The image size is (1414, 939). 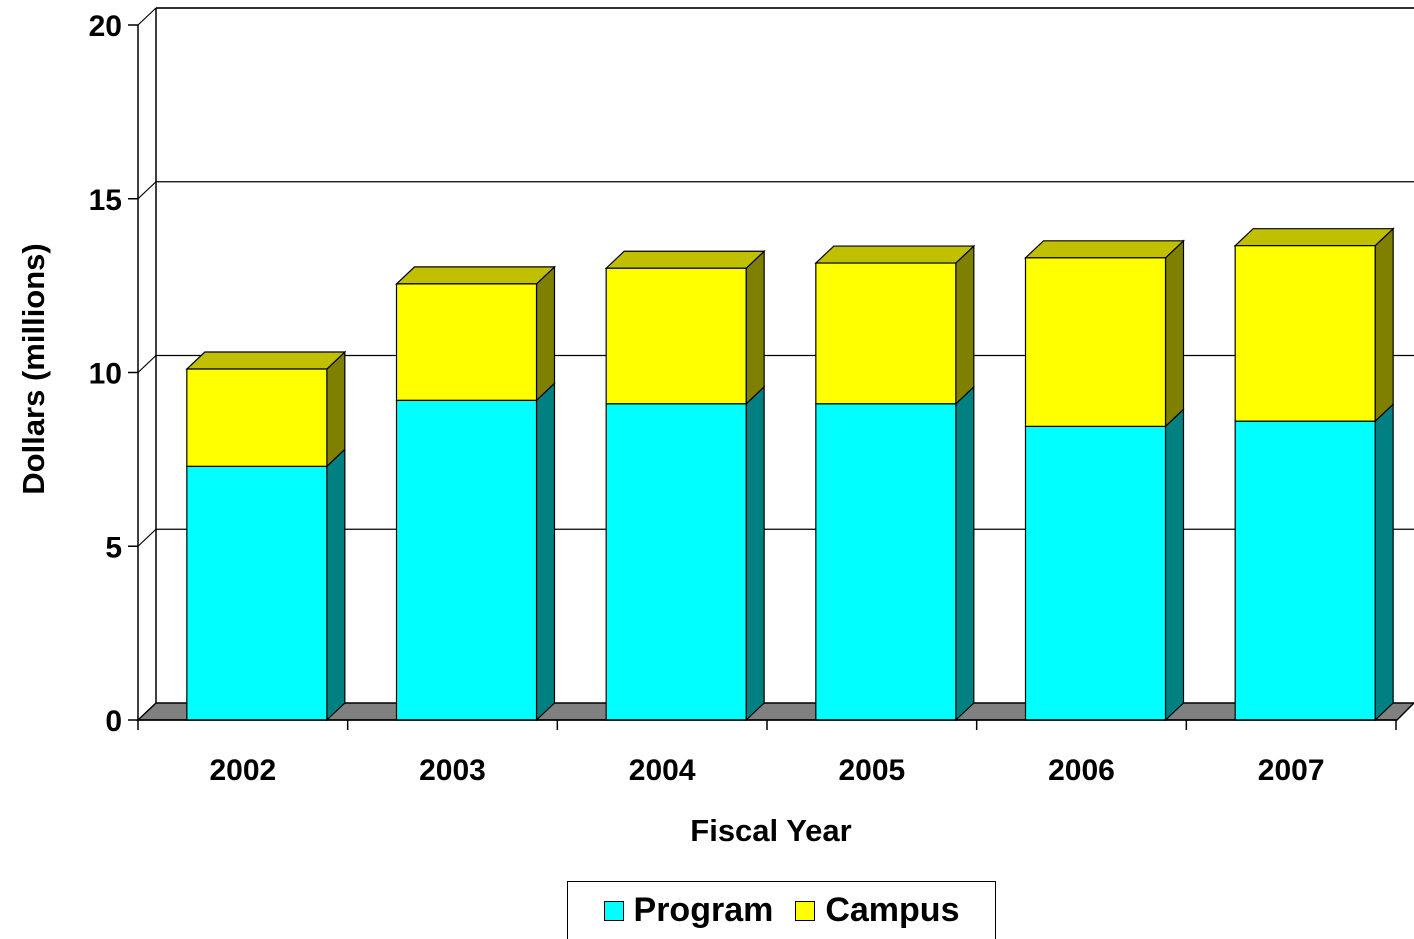 What do you see at coordinates (1291, 770) in the screenshot?
I see `x-tick-label: 2007` at bounding box center [1291, 770].